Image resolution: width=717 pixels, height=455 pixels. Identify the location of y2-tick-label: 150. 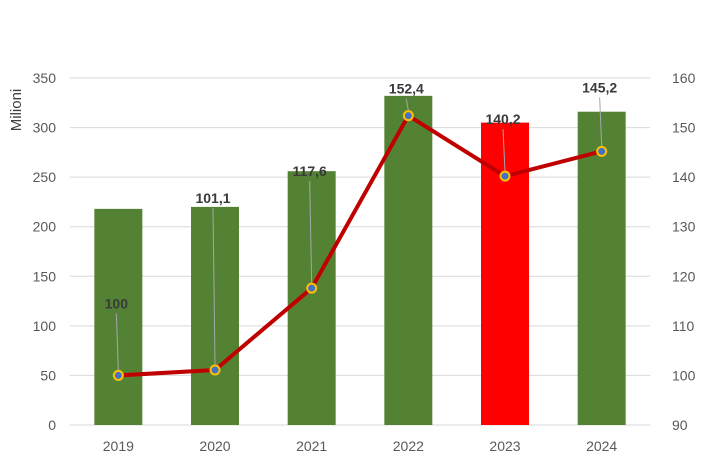
(684, 128).